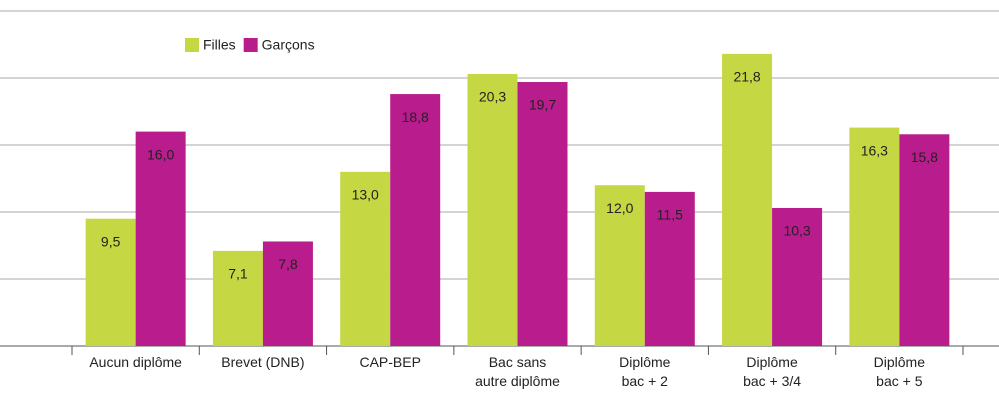 Image resolution: width=999 pixels, height=403 pixels. What do you see at coordinates (390, 362) in the screenshot?
I see `x-tick-label: CAP-BEP` at bounding box center [390, 362].